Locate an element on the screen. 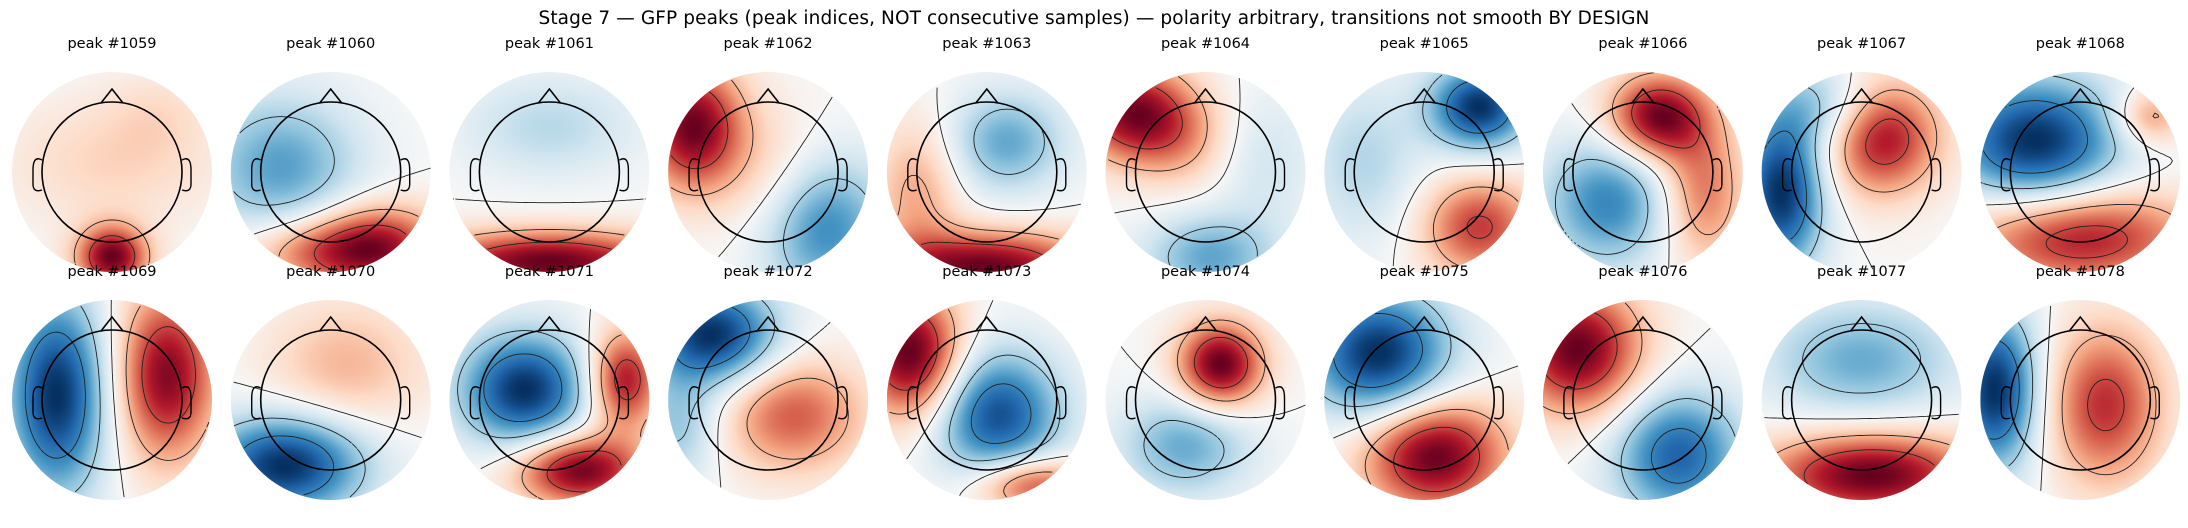 The image size is (2188, 528). panel-title: peak #1076 is located at coordinates (1642, 272).